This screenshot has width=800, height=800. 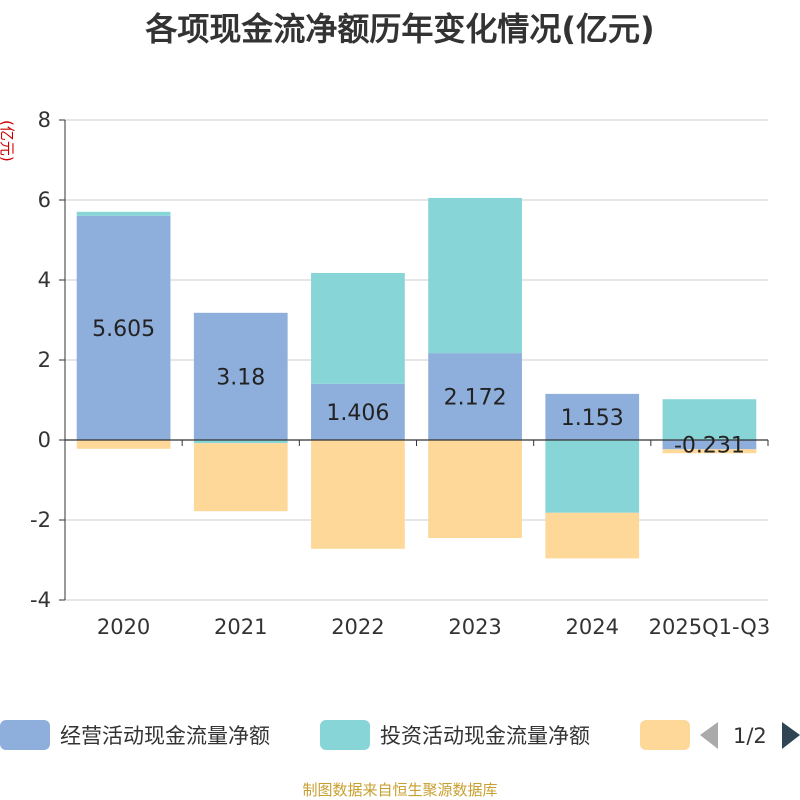 I want to click on y-axis-label: (亿元), so click(x=8, y=141).